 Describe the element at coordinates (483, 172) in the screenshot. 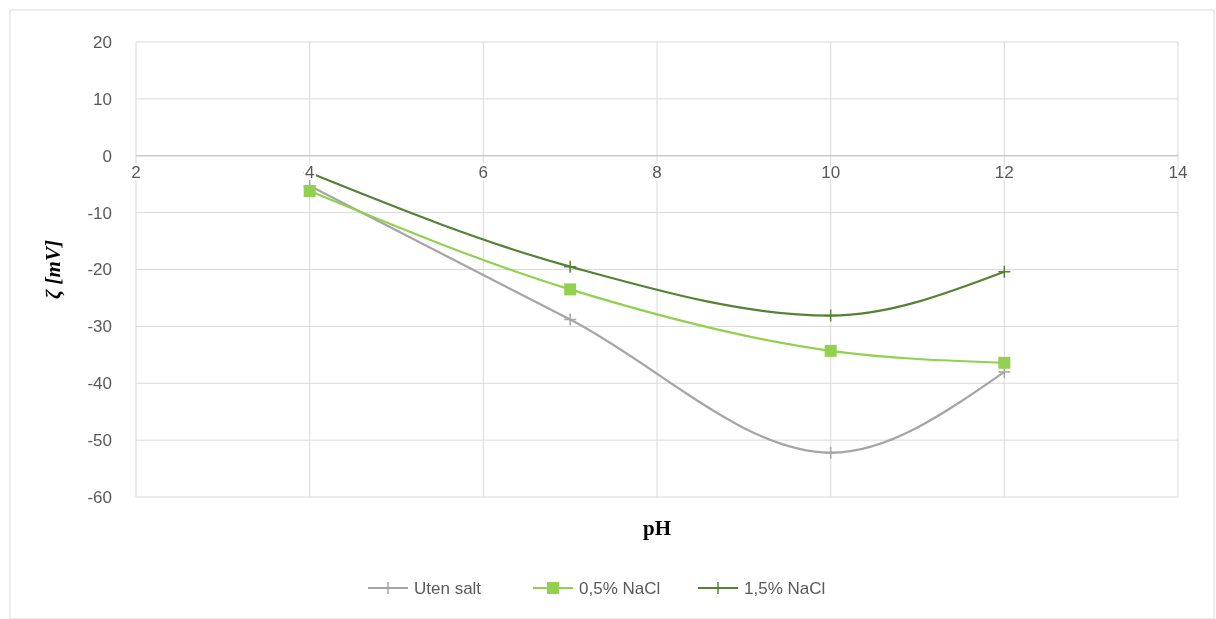

I see `x-tick-label: 6` at that location.